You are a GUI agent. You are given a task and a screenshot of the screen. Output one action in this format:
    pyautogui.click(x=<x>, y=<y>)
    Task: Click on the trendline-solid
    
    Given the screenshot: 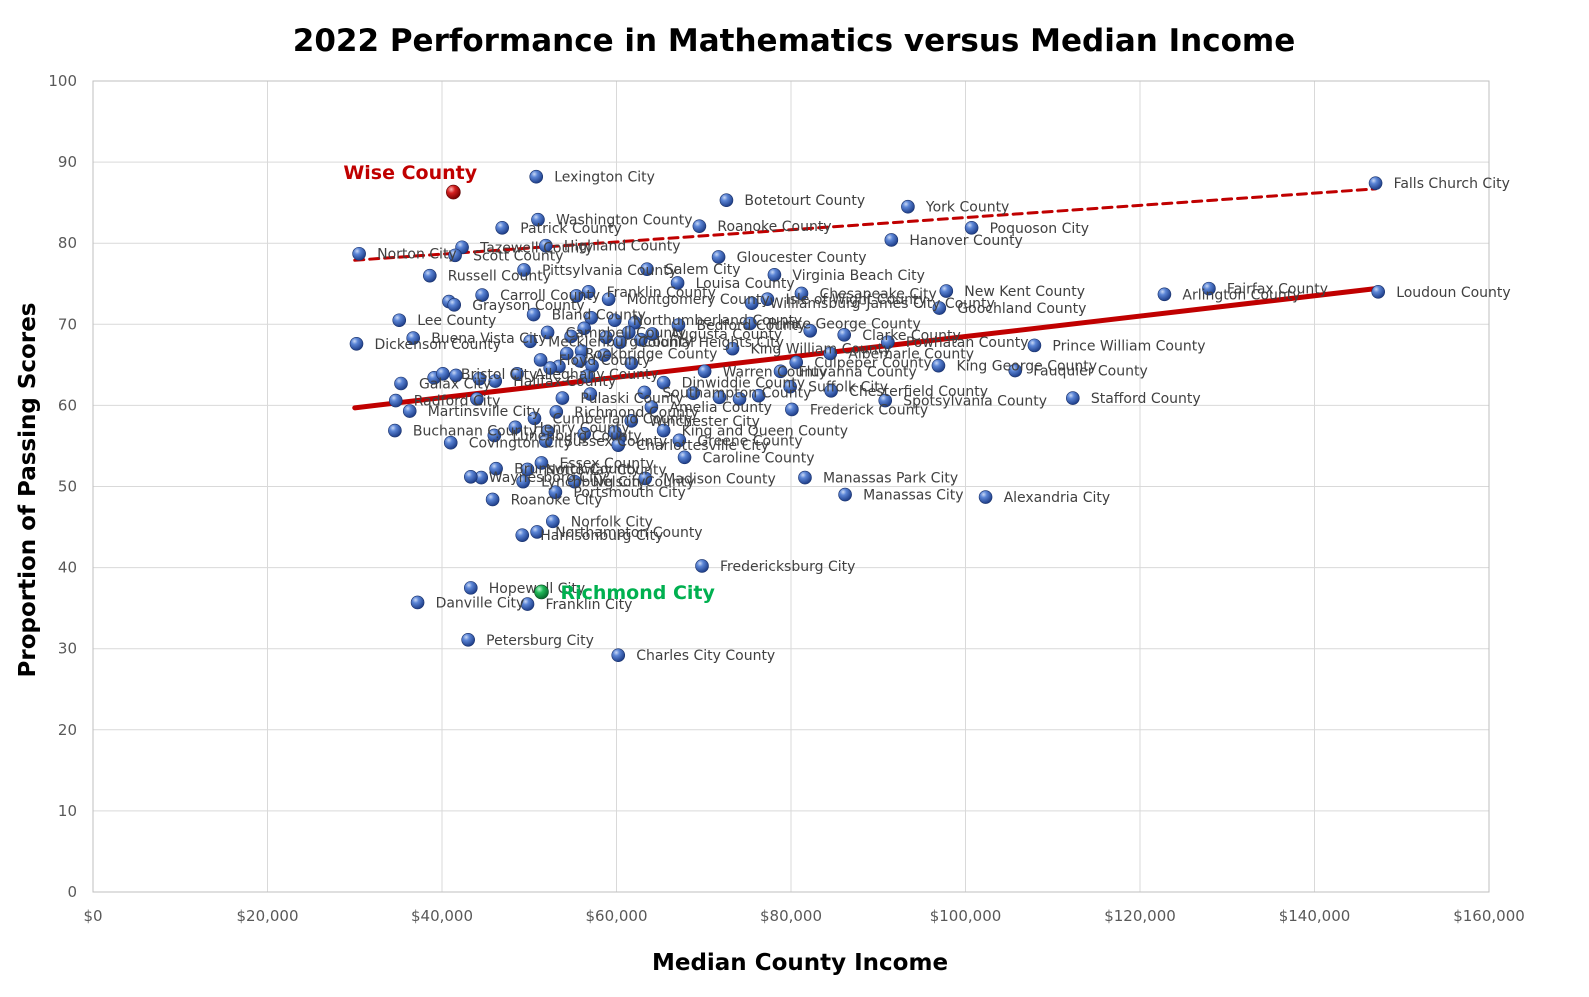 What is the action you would take?
    pyautogui.click(x=865, y=348)
    